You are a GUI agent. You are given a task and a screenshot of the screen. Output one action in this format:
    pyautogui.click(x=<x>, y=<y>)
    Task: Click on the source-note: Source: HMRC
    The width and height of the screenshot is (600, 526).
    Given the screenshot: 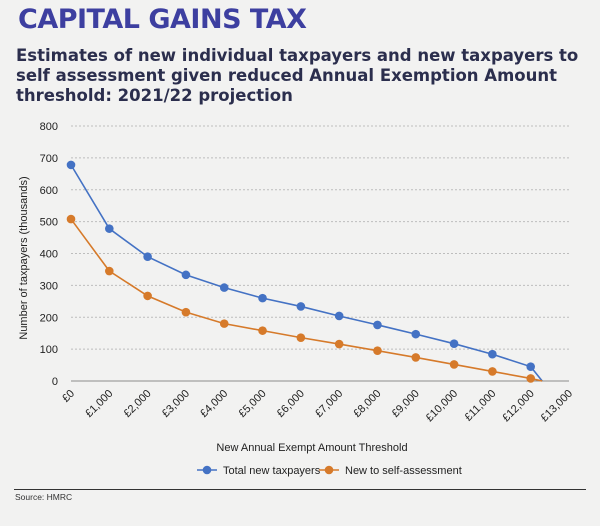 What is the action you would take?
    pyautogui.click(x=44, y=497)
    